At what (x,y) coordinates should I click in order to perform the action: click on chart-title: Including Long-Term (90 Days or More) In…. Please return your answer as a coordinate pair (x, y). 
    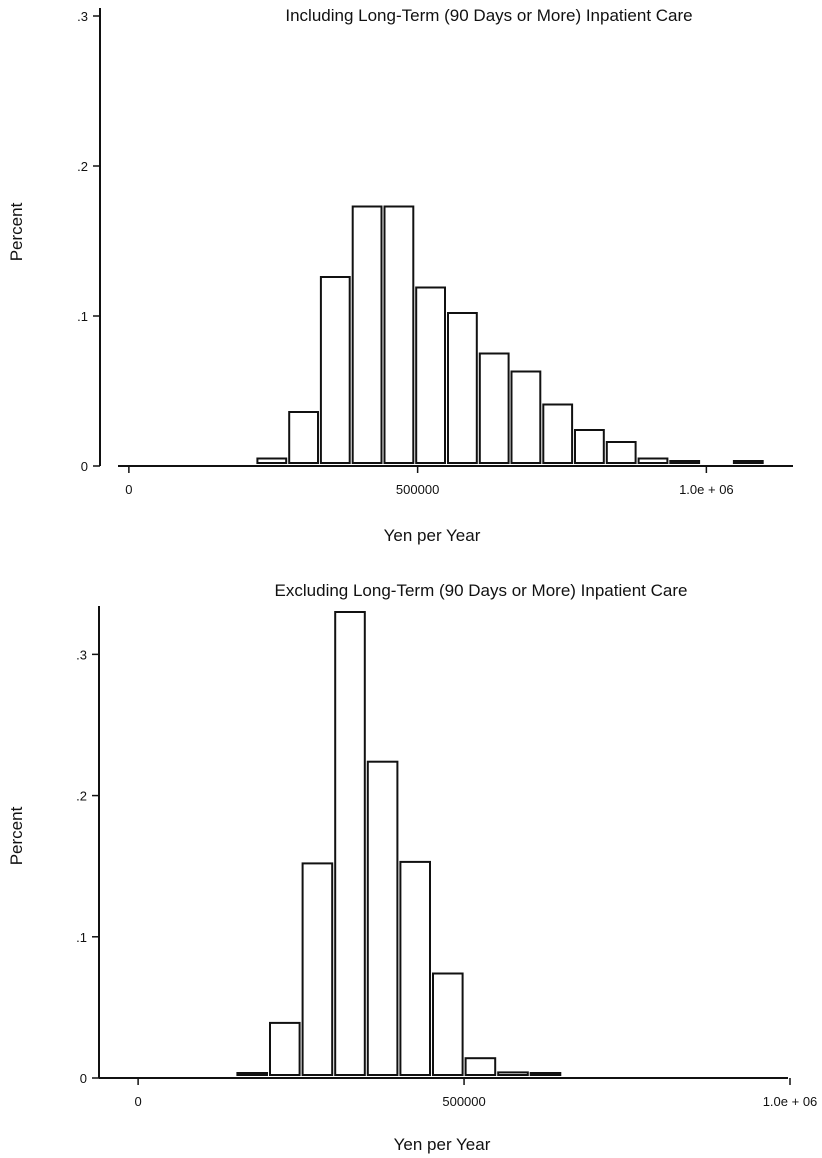
    Looking at the image, I should click on (488, 15).